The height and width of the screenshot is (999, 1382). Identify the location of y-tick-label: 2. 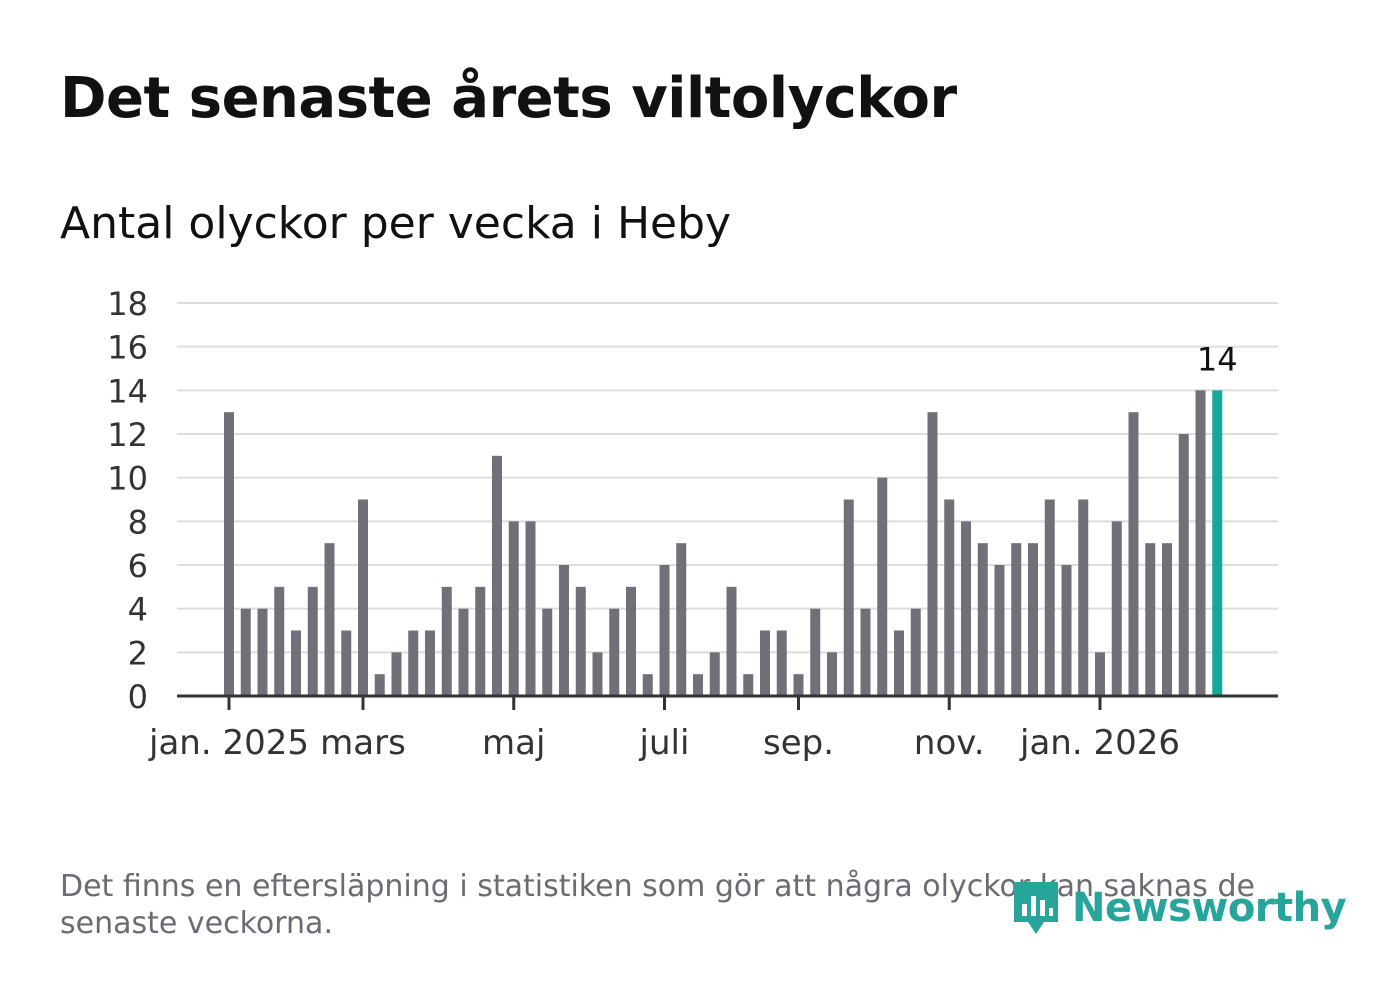
(138, 653).